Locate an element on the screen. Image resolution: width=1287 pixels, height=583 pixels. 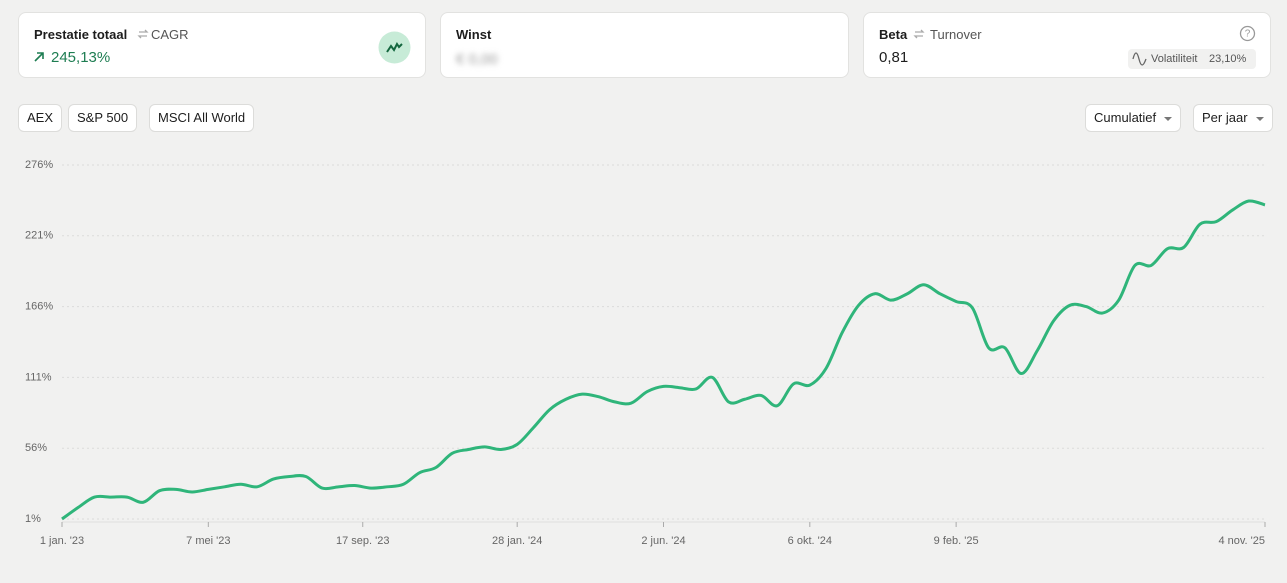
card-title: Beta is located at coordinates (893, 34).